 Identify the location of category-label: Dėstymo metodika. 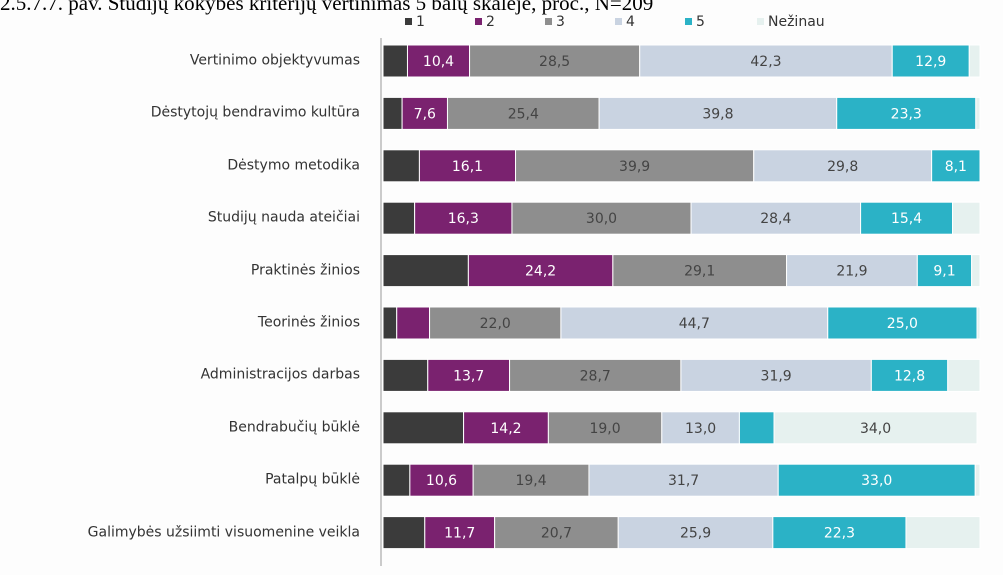
(293, 165).